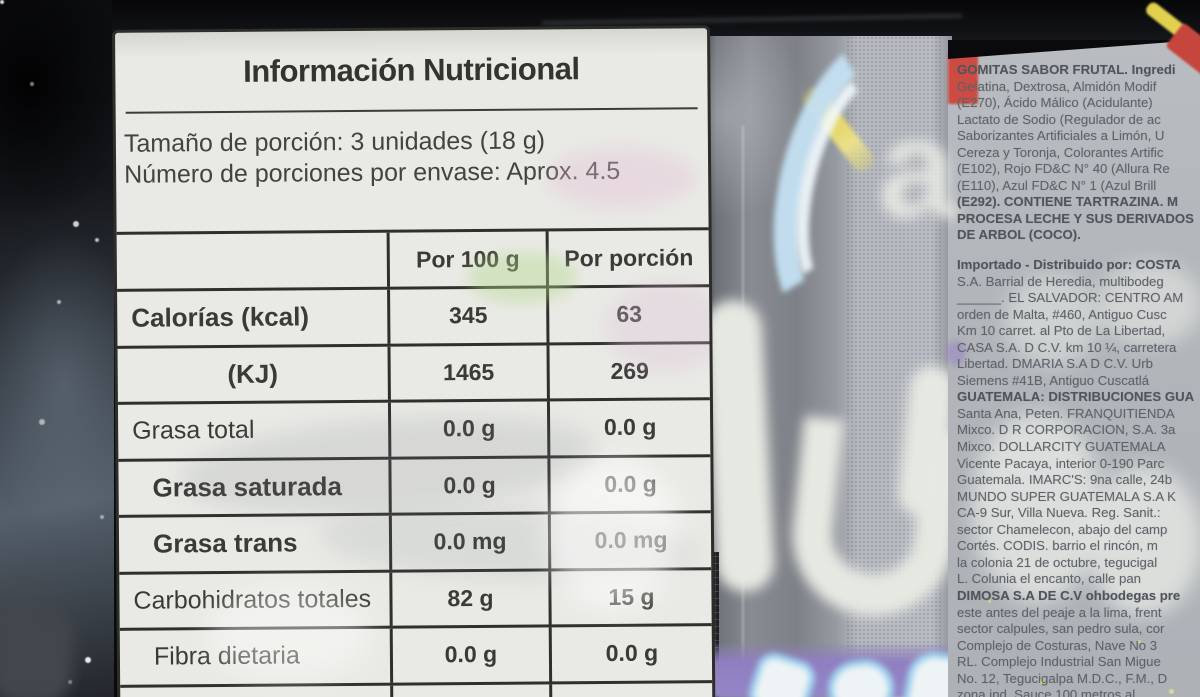 This screenshot has height=697, width=1200. I want to click on panel-text-line: DIMOSA S.A DE C.V ohbodegas pre, so click(1069, 595).